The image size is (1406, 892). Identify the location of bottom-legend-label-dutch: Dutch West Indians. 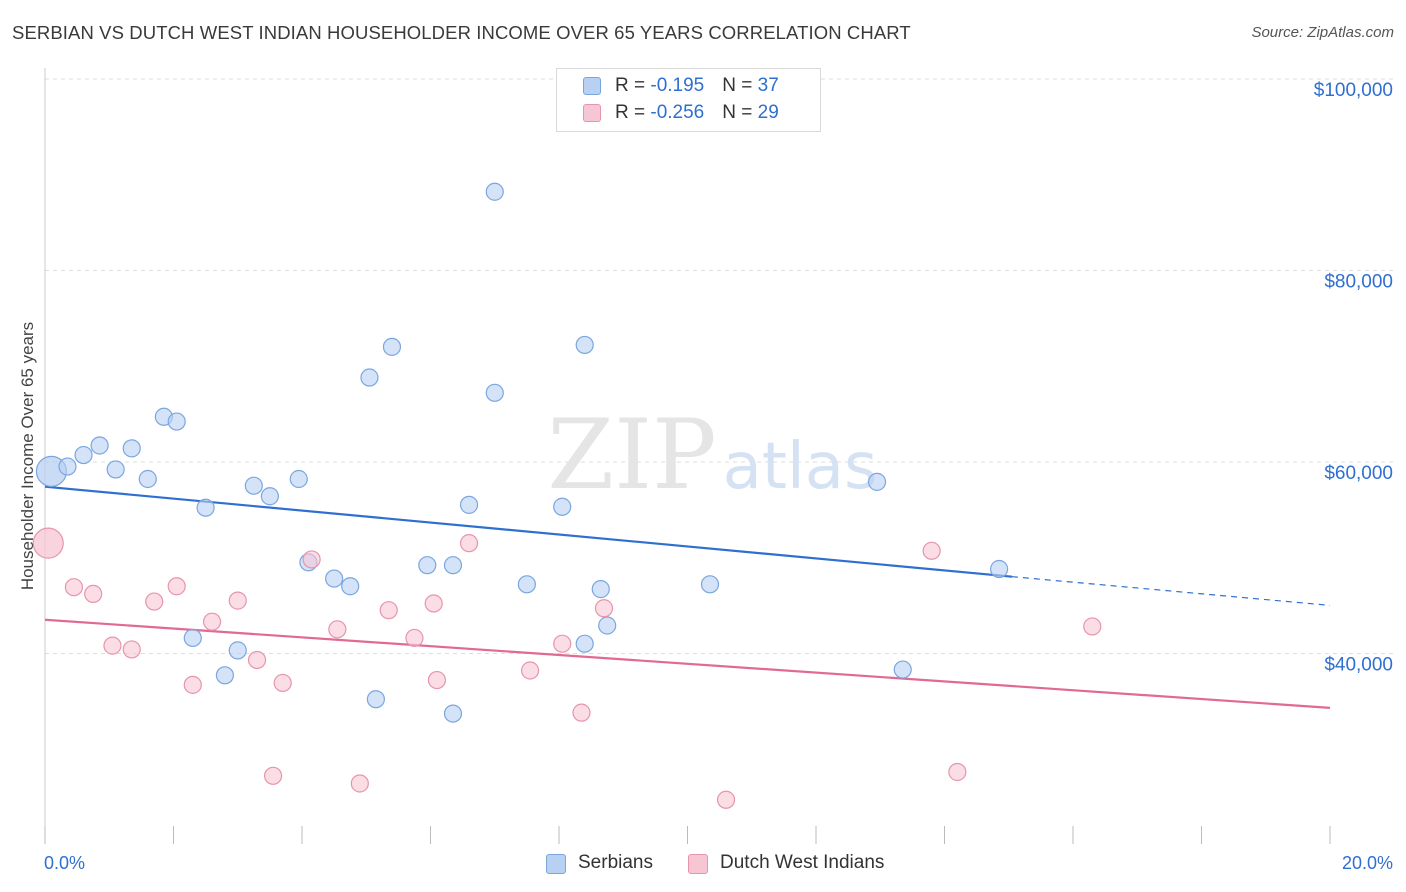
(802, 862).